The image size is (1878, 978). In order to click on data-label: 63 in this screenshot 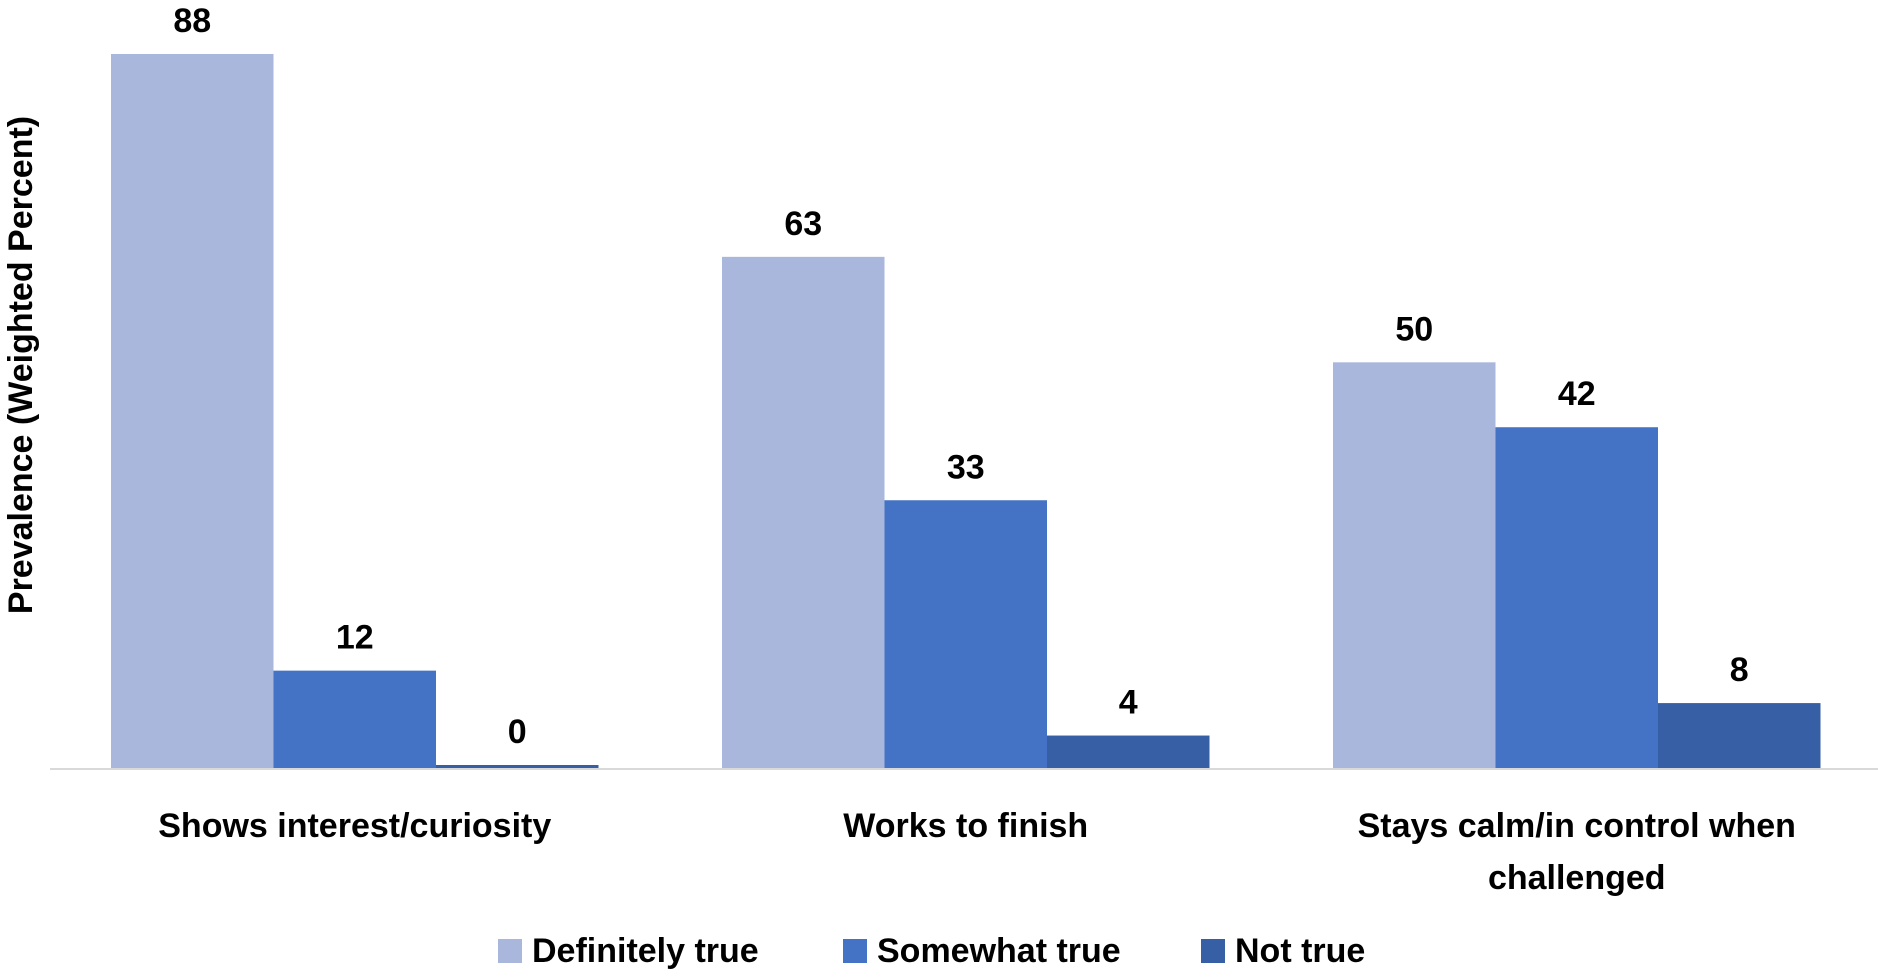, I will do `click(803, 224)`.